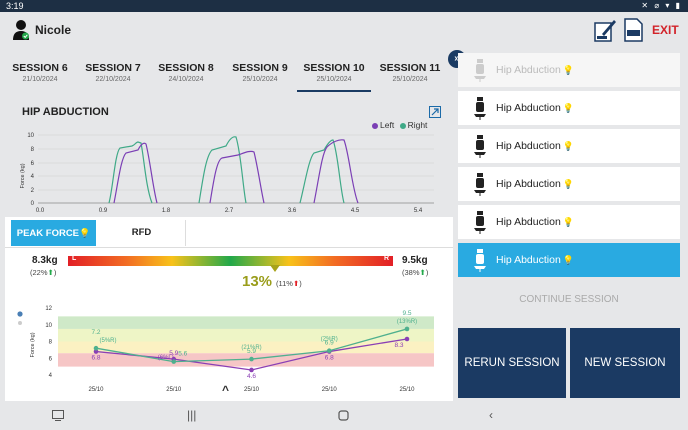 The image size is (688, 430). Describe the element at coordinates (40, 79) in the screenshot. I see `session-tab-date: 21/10/2024` at that location.